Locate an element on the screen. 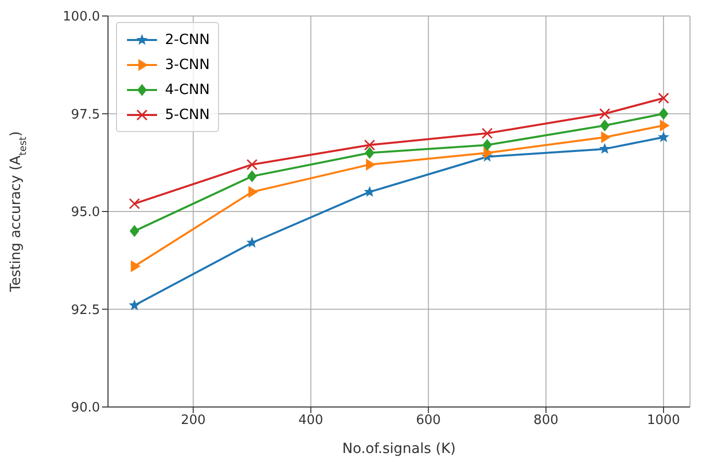 The image size is (704, 470). y-tick-label: 97.5 is located at coordinates (85, 114).